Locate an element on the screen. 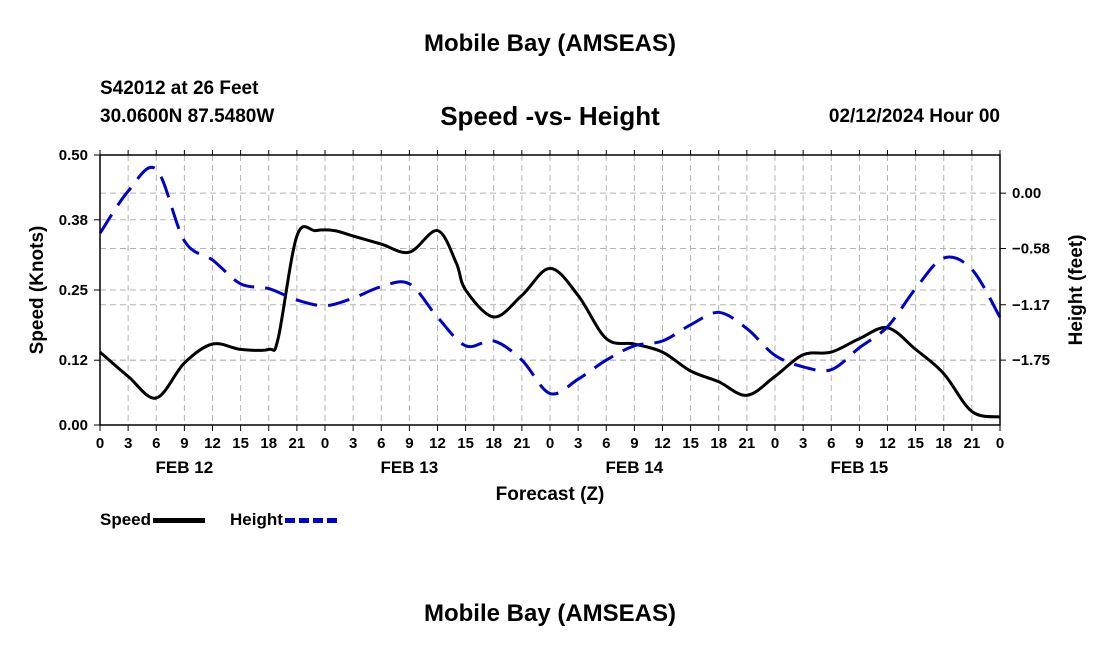 The height and width of the screenshot is (650, 1100). chart-subtitle: Speed -vs- Height is located at coordinates (550, 116).